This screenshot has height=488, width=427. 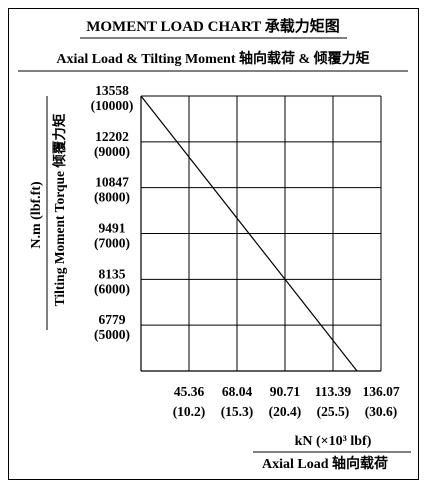 What do you see at coordinates (381, 411) in the screenshot?
I see `x-tick-alt-label-4: (30.6)` at bounding box center [381, 411].